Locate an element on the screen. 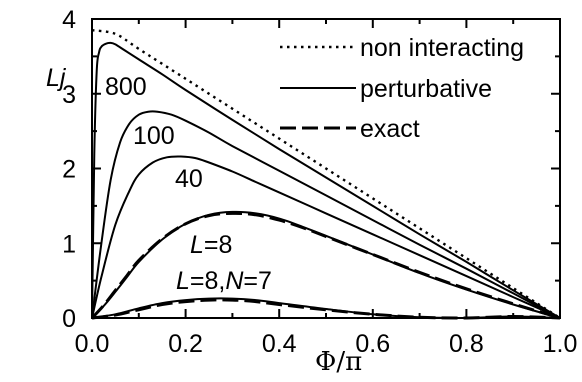  annotation-100: 100 is located at coordinates (154, 136).